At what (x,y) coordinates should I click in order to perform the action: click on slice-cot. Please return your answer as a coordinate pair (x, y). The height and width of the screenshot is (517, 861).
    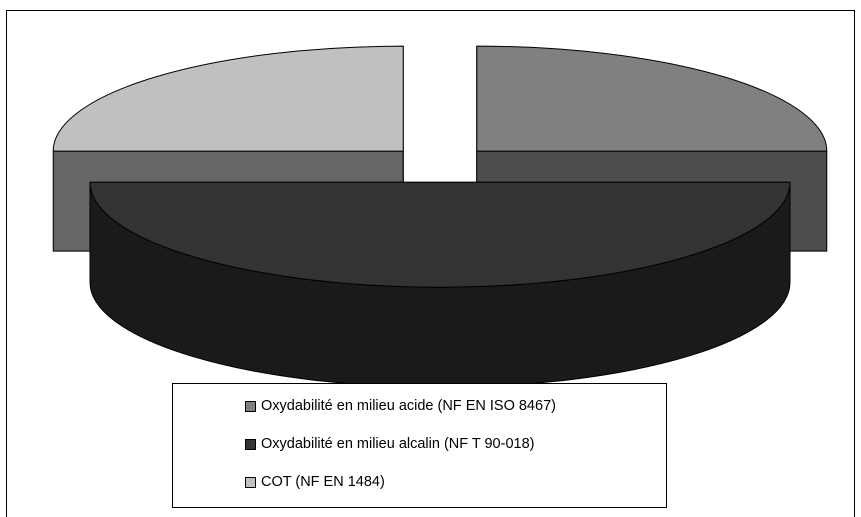
    Looking at the image, I should click on (228, 98).